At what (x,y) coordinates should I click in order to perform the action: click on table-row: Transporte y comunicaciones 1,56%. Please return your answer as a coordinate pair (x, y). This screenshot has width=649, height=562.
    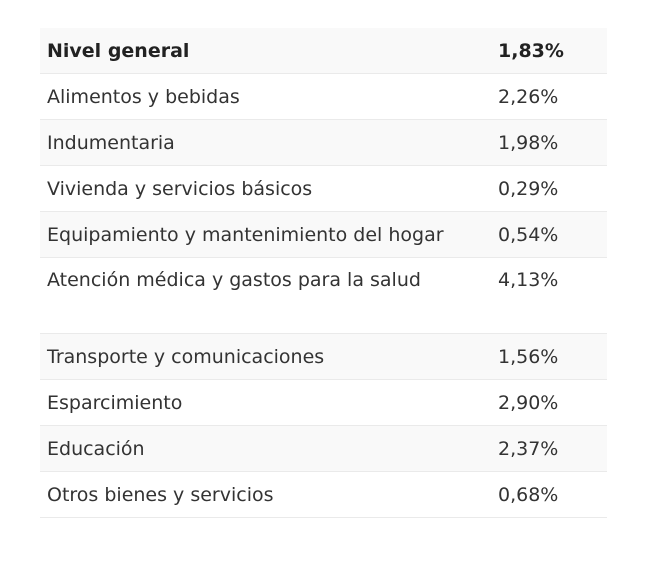
    Looking at the image, I should click on (323, 357).